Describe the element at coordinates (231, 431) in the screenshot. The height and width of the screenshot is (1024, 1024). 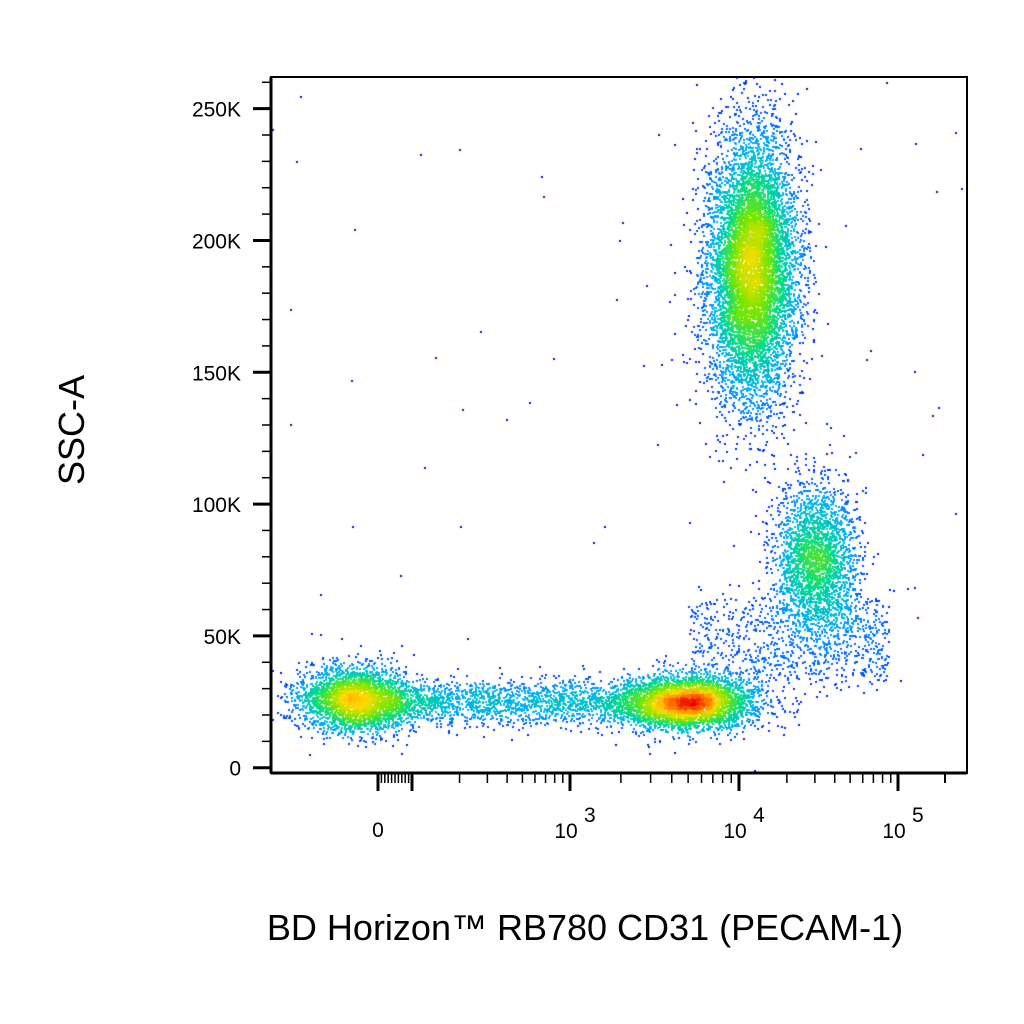
I see `y-axis-ticks: 0 50K 100K 150K 200K 250K` at that location.